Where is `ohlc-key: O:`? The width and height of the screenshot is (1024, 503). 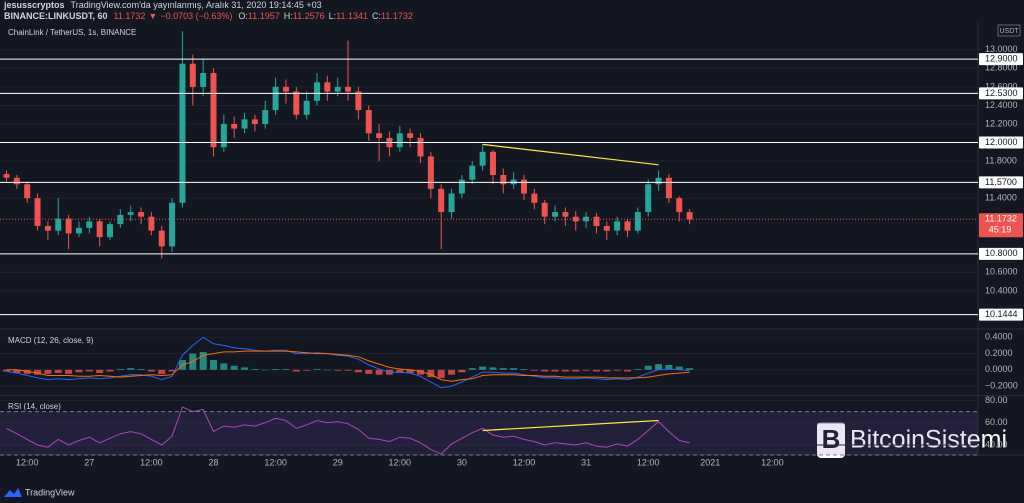 ohlc-key: O: is located at coordinates (243, 16).